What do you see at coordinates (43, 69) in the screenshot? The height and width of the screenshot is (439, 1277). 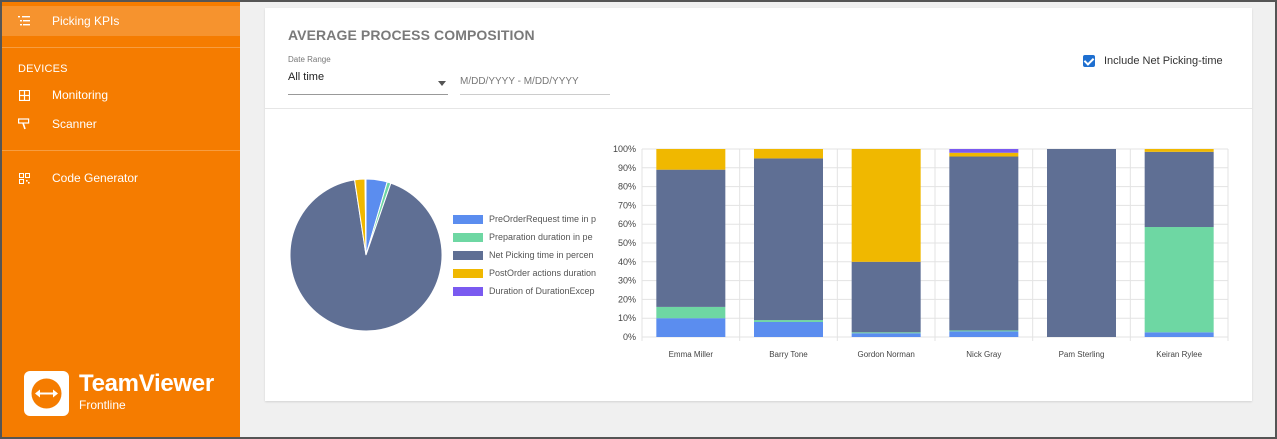 I see `section-title-devices: DEVICES` at bounding box center [43, 69].